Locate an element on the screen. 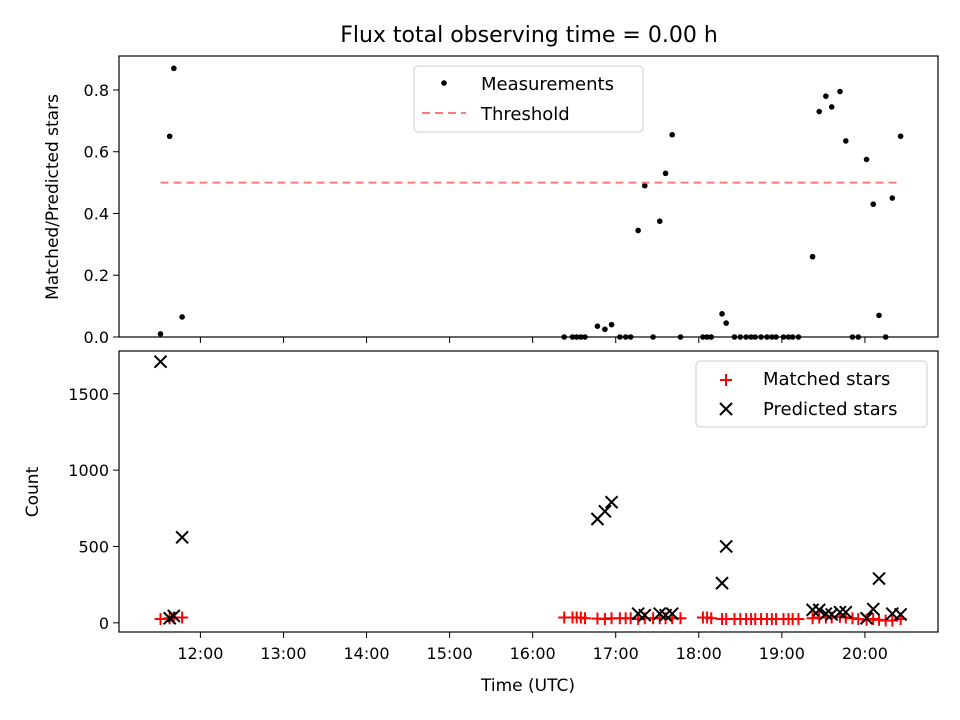  top-legend: Measurements Threshold is located at coordinates (528, 99).